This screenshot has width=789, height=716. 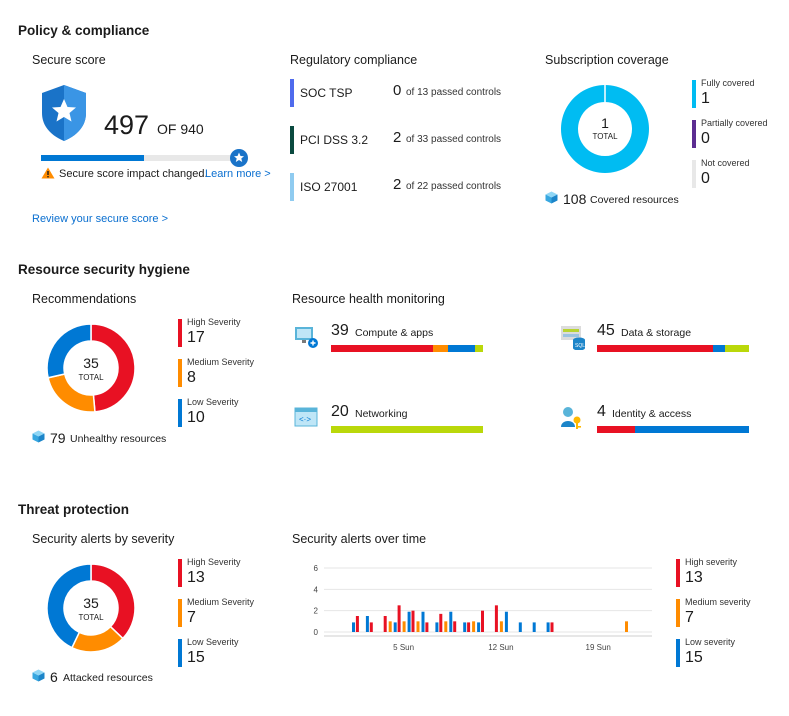 What do you see at coordinates (97, 639) in the screenshot?
I see `alerts-slice-medium` at bounding box center [97, 639].